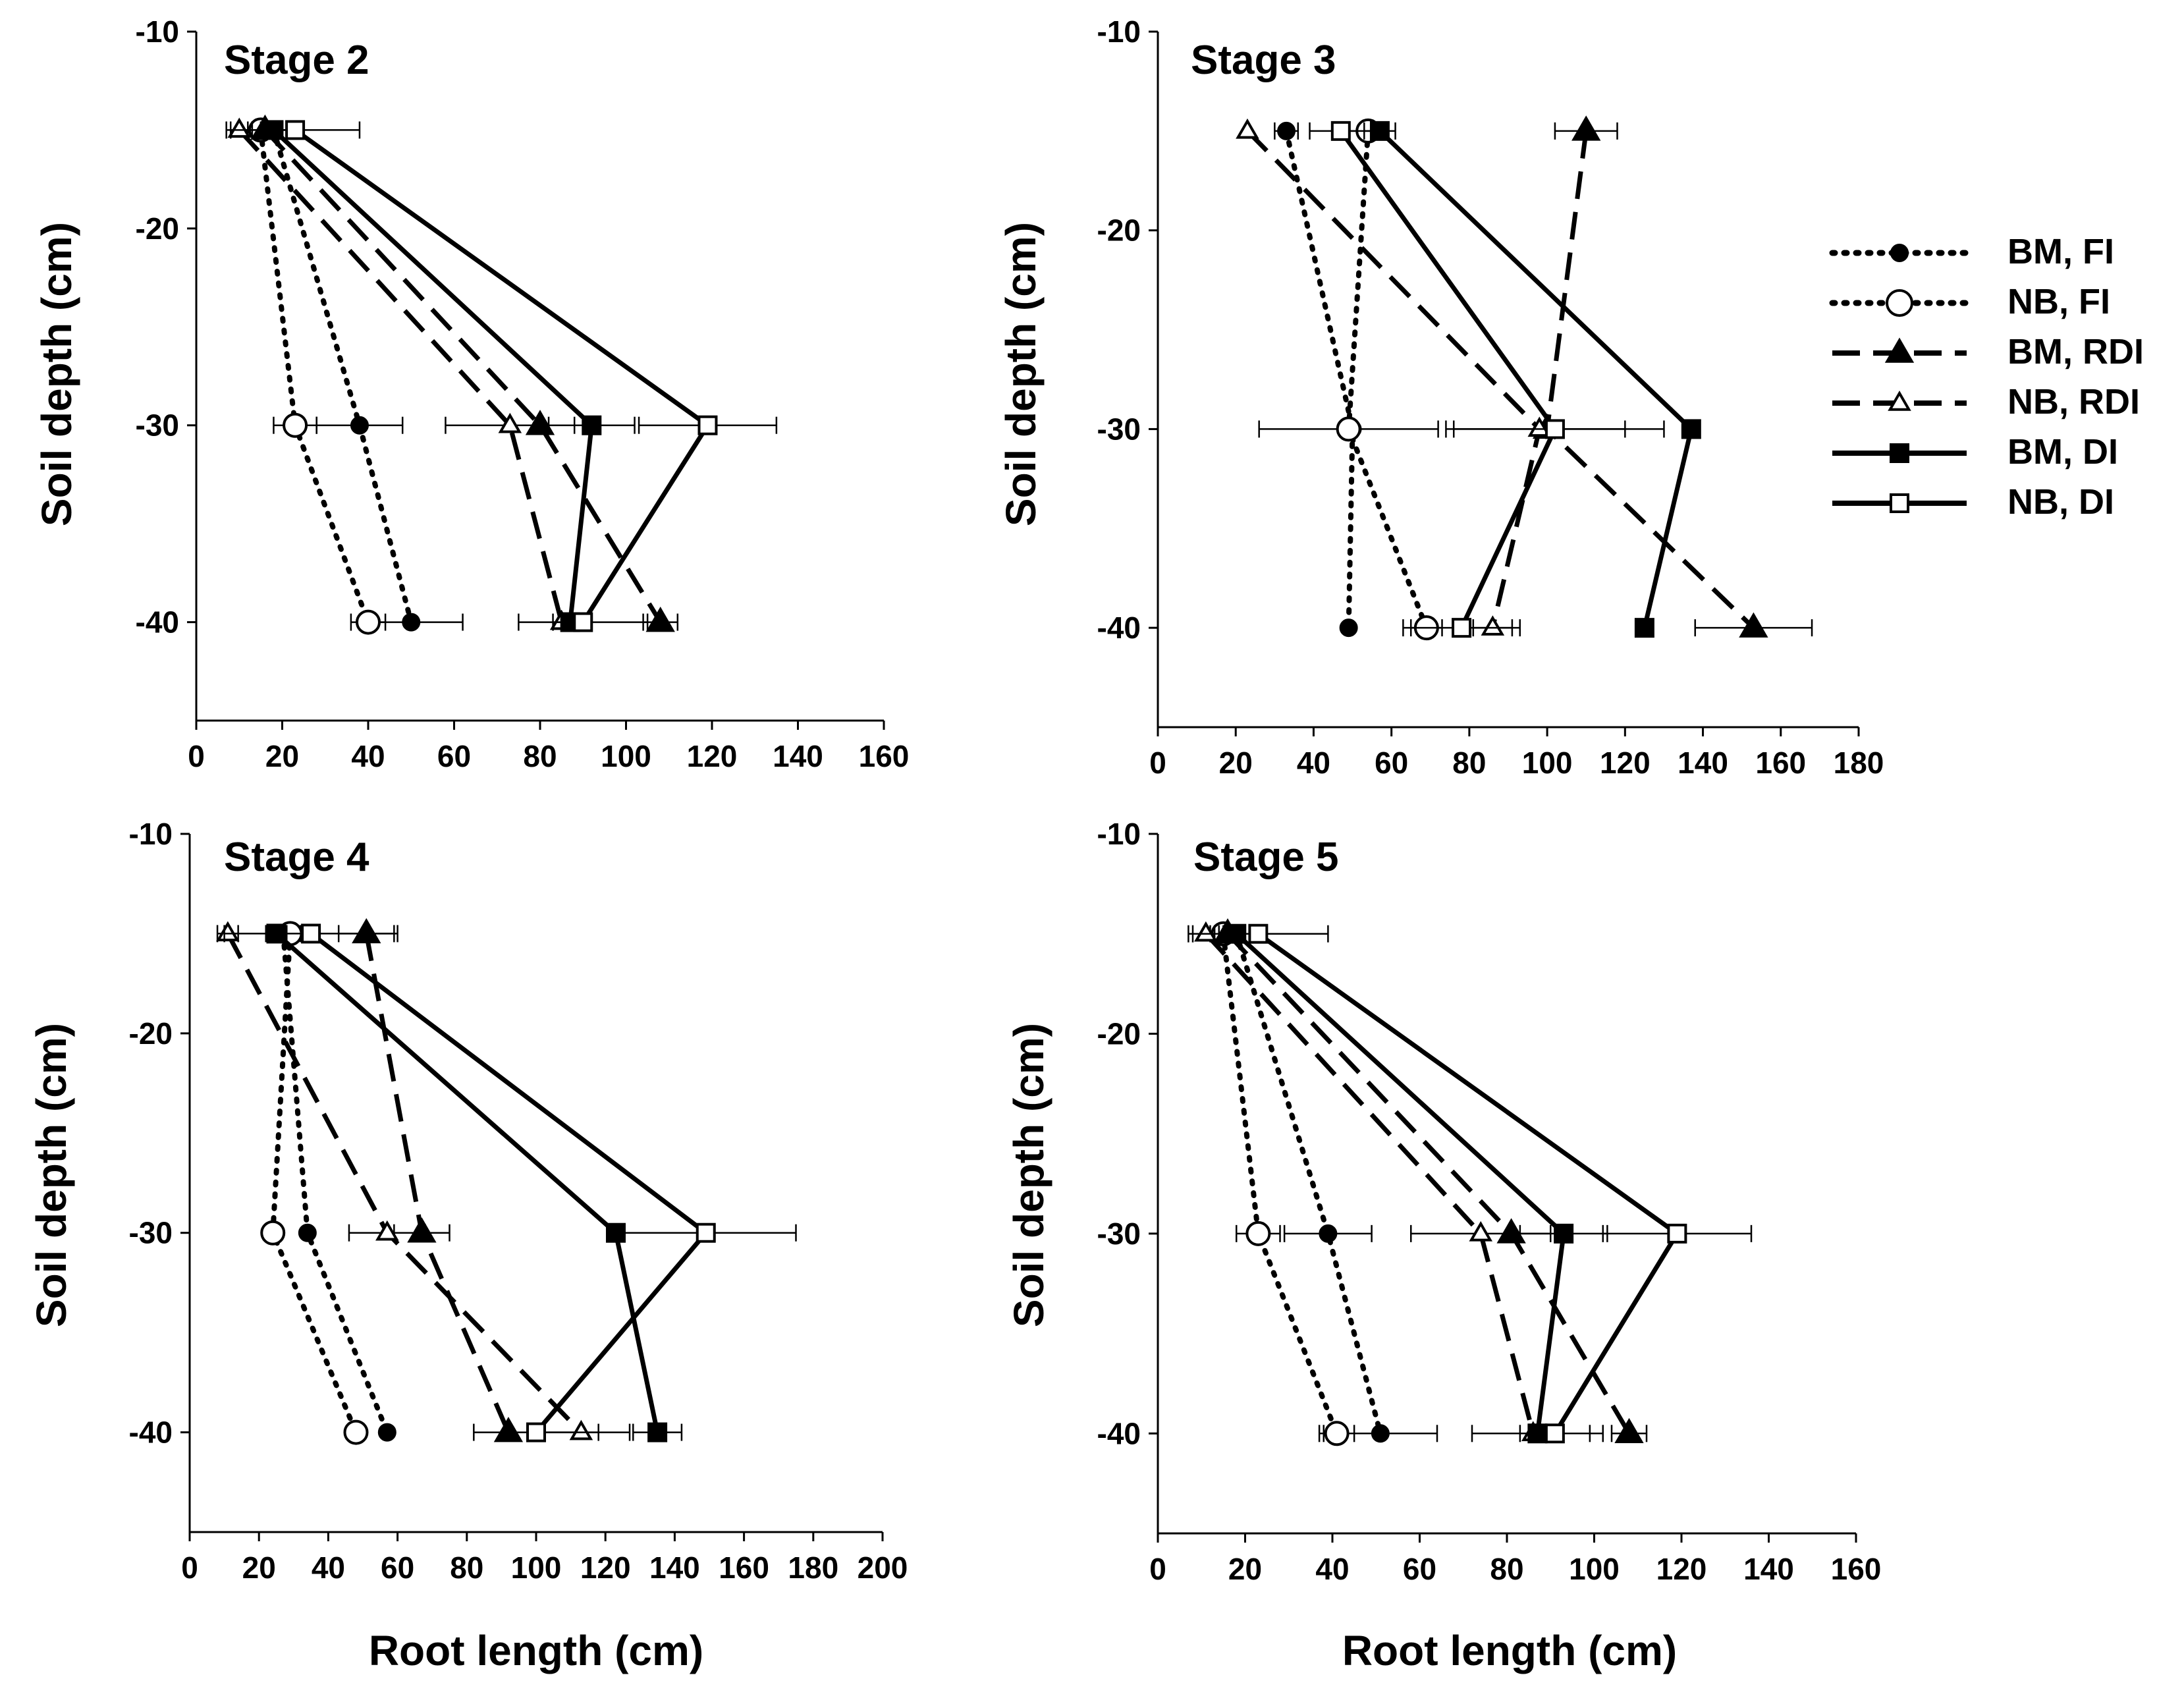  Describe the element at coordinates (712, 756) in the screenshot. I see `x-tick-label-stage-2: 120` at that location.